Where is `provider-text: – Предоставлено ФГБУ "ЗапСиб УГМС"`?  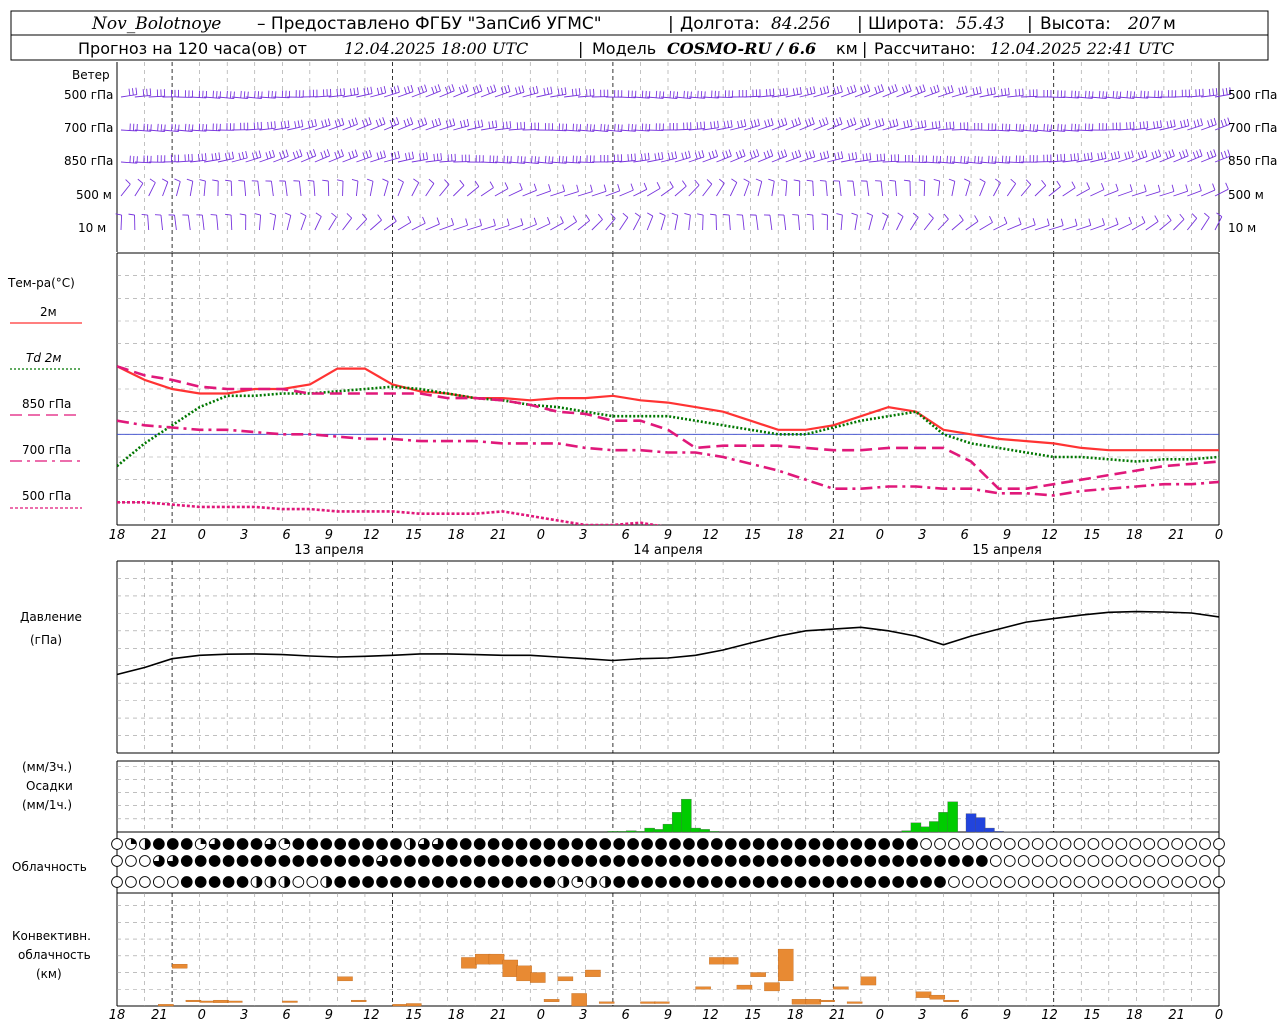
provider-text: – Предоставлено ФГБУ "ЗапСиб УГМС" is located at coordinates (429, 24).